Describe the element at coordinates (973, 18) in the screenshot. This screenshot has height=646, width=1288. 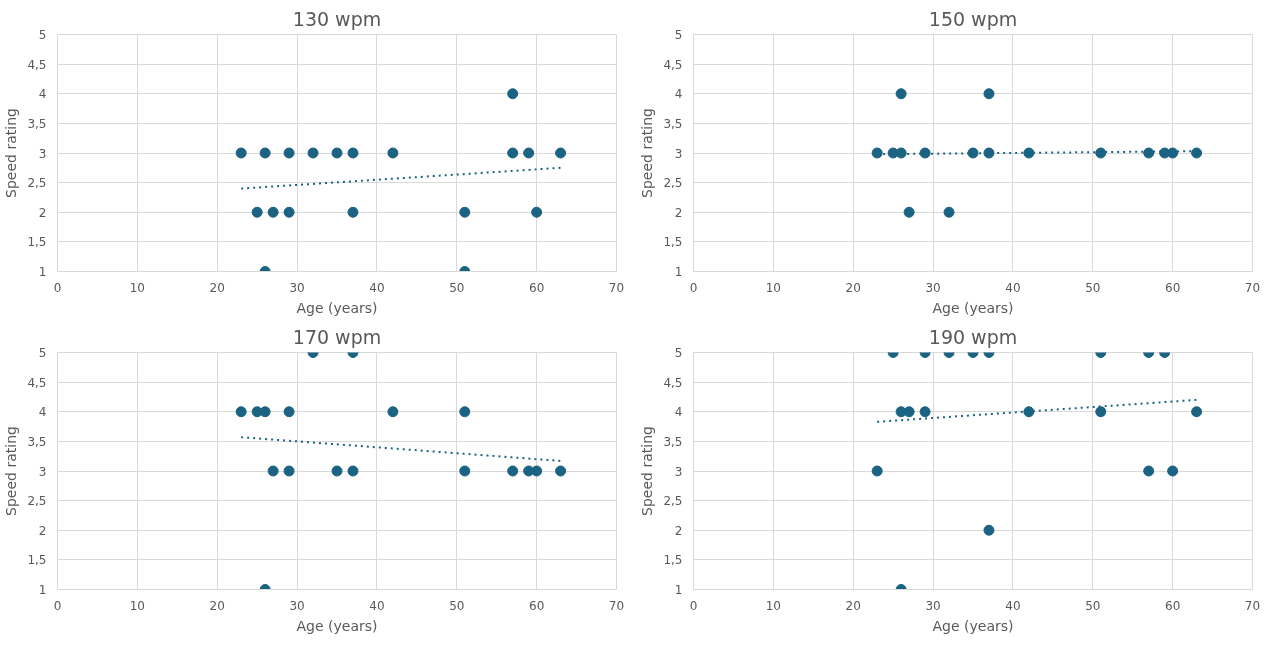
I see `chart-title: 150 wpm` at that location.